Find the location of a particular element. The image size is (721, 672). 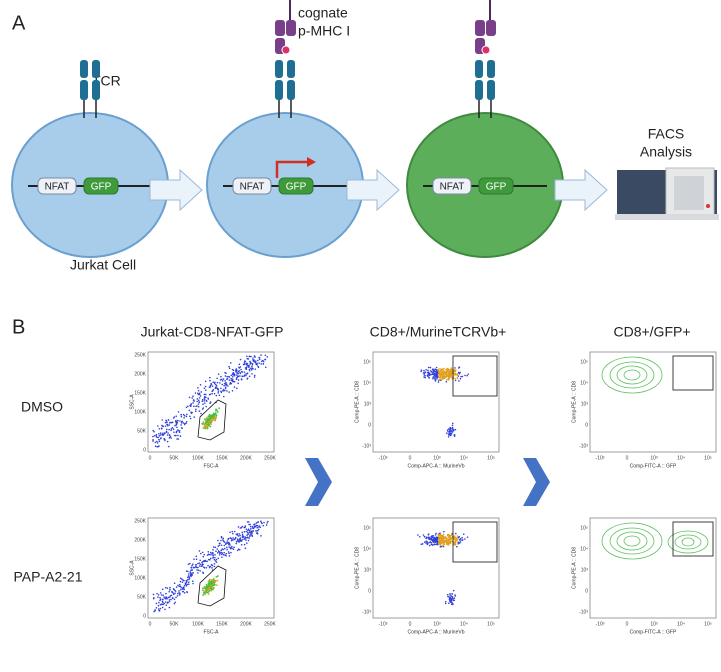

facs-label: FACS is located at coordinates (666, 134).